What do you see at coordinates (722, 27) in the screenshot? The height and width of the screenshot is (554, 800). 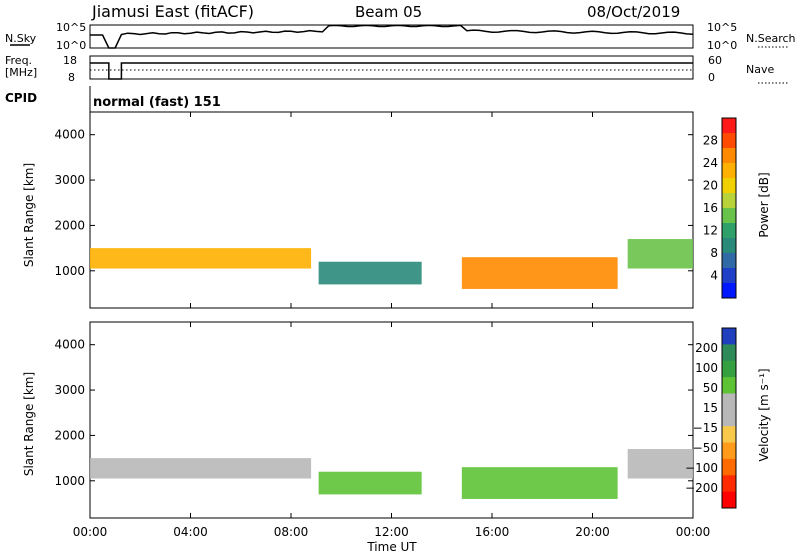 I see `nsearch-ytick-top: 10^5` at bounding box center [722, 27].